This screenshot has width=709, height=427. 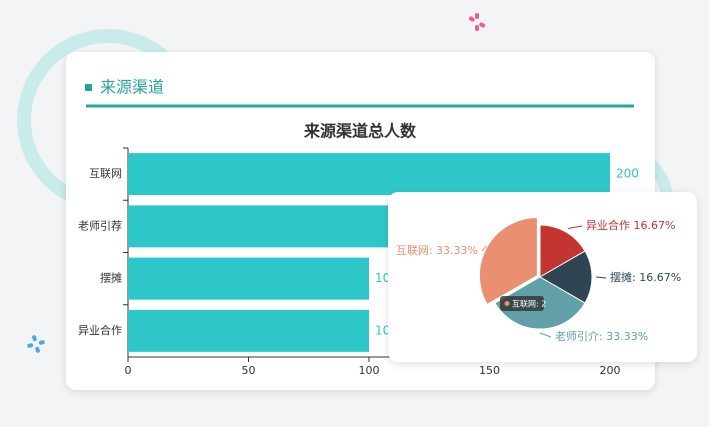 I want to click on pie-label: 互联网: 33.33%, so click(x=437, y=250).